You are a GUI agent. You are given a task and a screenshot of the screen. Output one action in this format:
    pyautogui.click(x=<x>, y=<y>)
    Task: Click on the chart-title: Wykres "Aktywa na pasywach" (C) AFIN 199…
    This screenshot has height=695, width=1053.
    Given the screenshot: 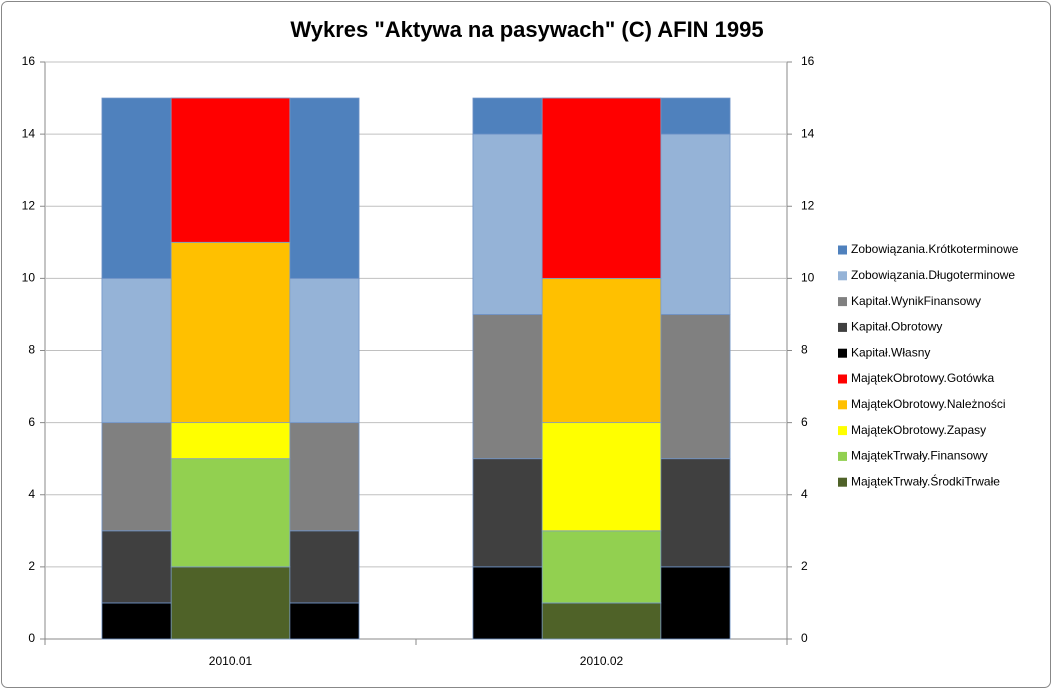 What is the action you would take?
    pyautogui.click(x=526, y=29)
    